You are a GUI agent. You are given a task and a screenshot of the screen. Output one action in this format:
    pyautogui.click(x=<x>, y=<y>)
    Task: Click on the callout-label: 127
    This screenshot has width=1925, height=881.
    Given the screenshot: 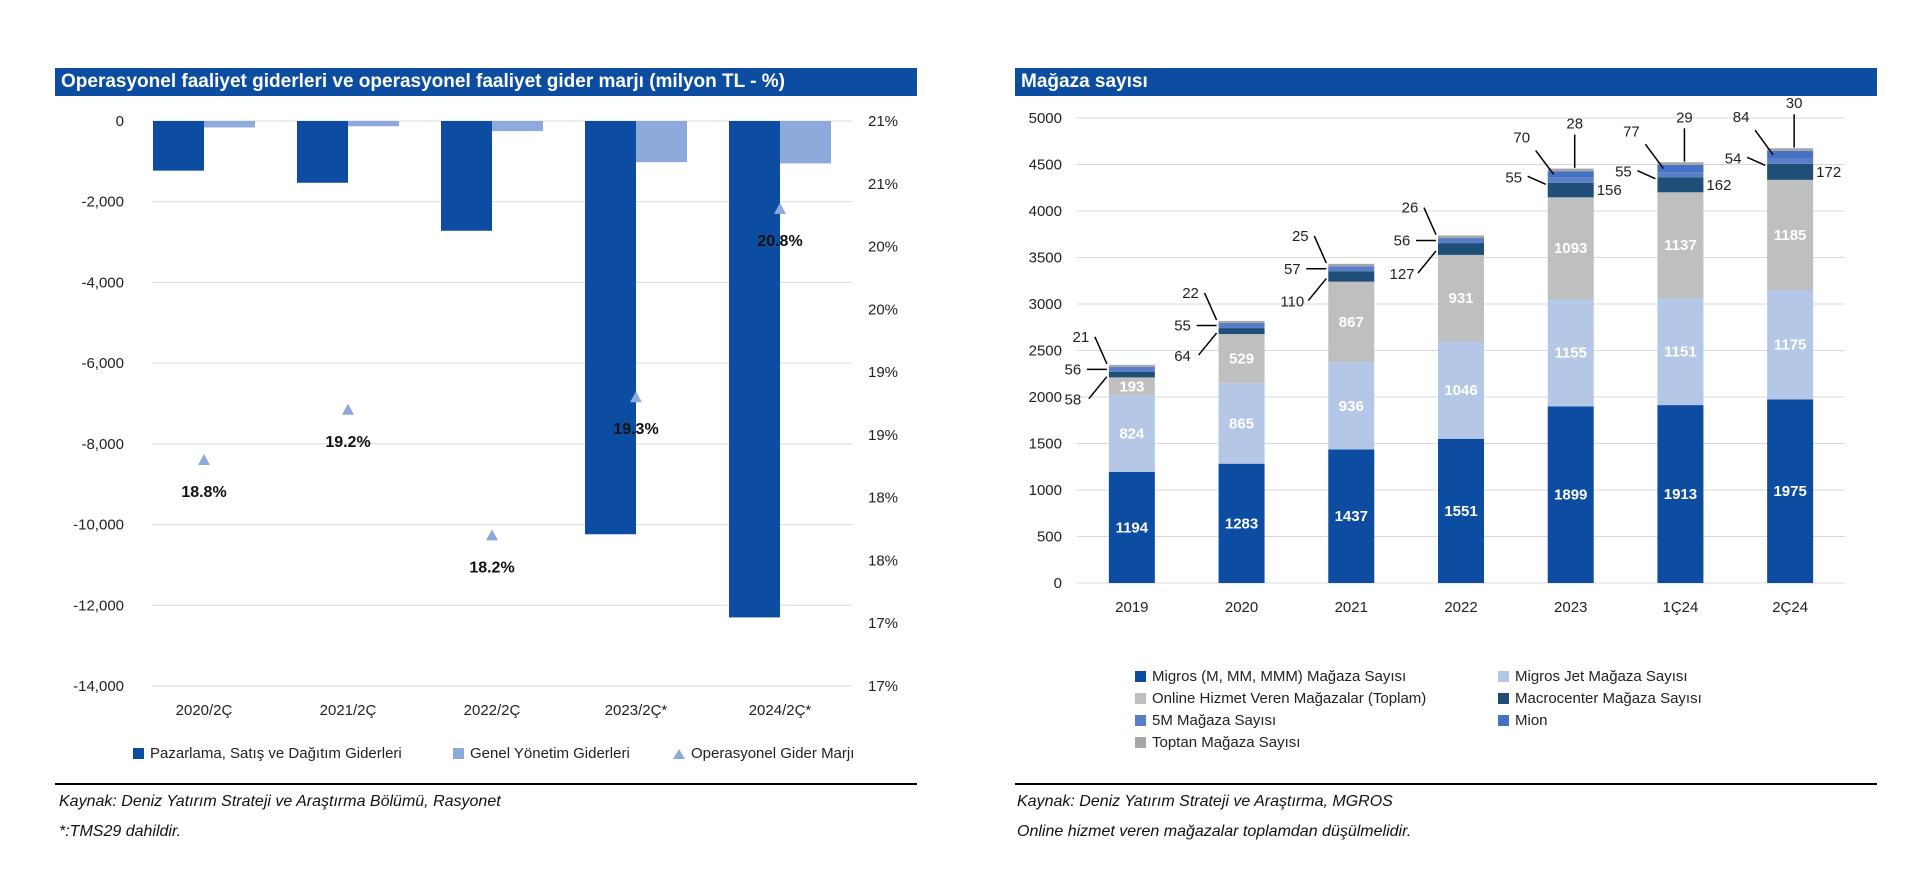 What is the action you would take?
    pyautogui.click(x=1401, y=274)
    